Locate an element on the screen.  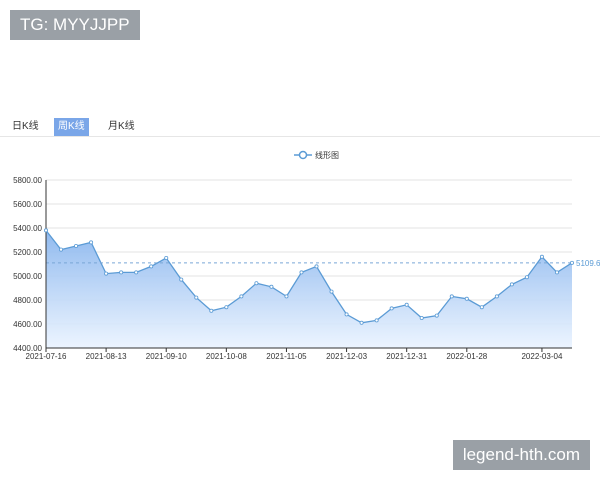
y-tick-label: 5000.00 is located at coordinates (27, 276).